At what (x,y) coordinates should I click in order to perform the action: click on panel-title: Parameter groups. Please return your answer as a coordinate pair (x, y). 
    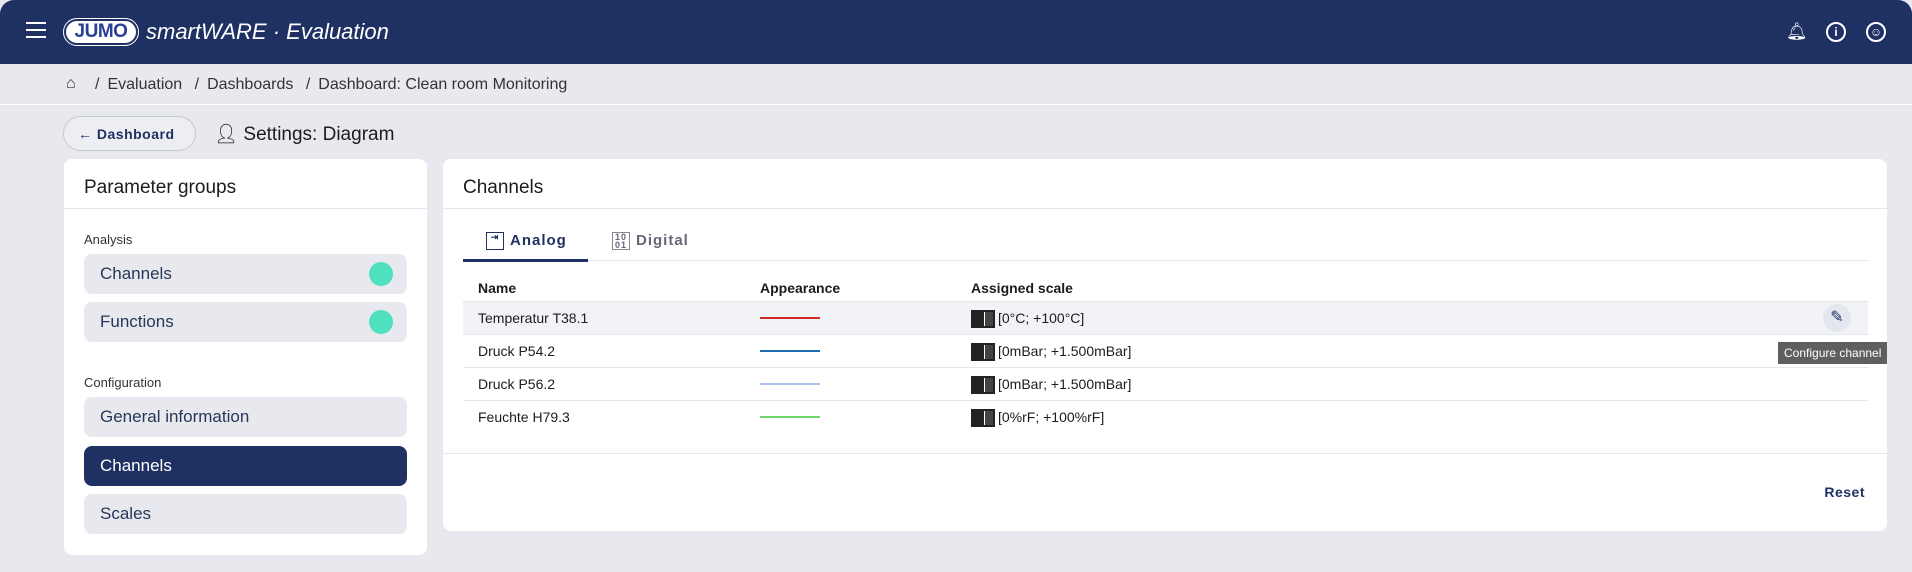
    Looking at the image, I should click on (245, 184).